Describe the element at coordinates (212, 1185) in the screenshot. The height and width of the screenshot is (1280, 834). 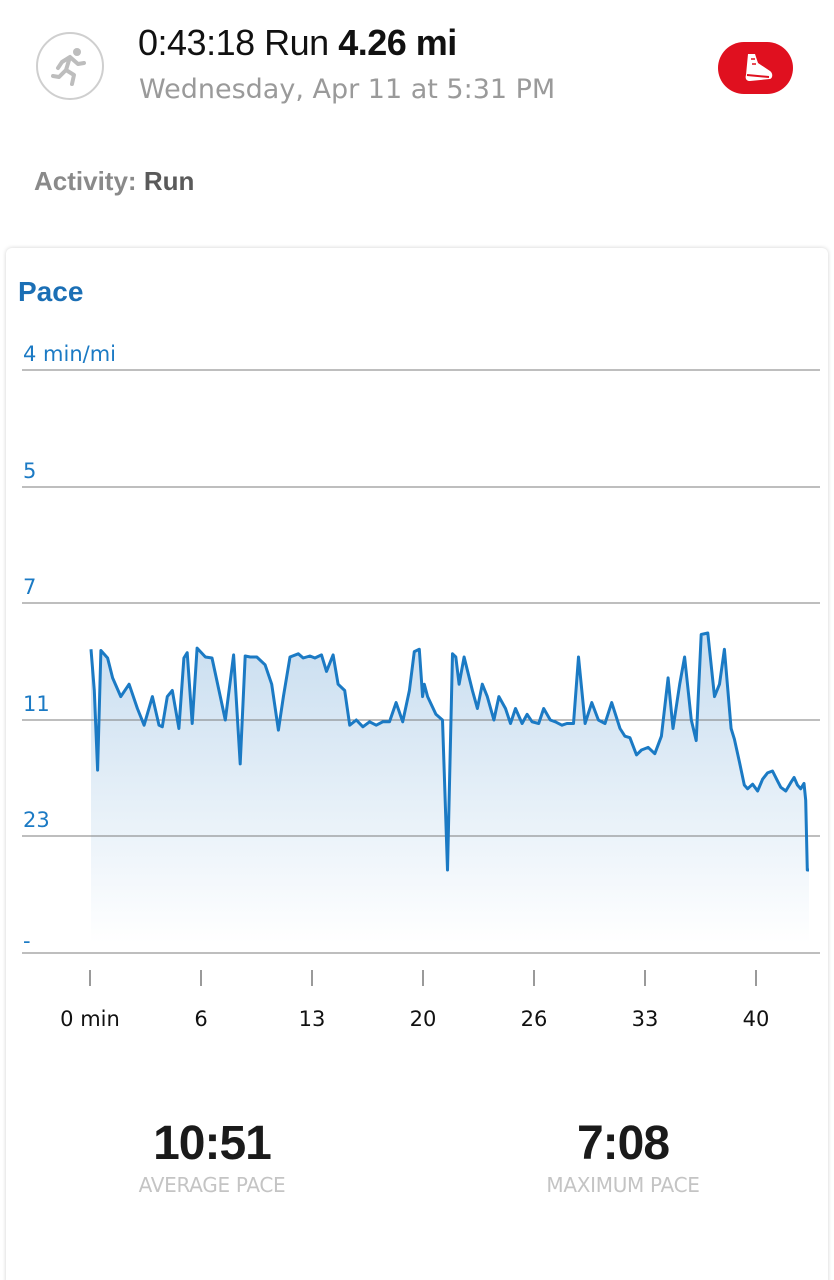
I see `average-pace-caption: AVERAGE PACE` at that location.